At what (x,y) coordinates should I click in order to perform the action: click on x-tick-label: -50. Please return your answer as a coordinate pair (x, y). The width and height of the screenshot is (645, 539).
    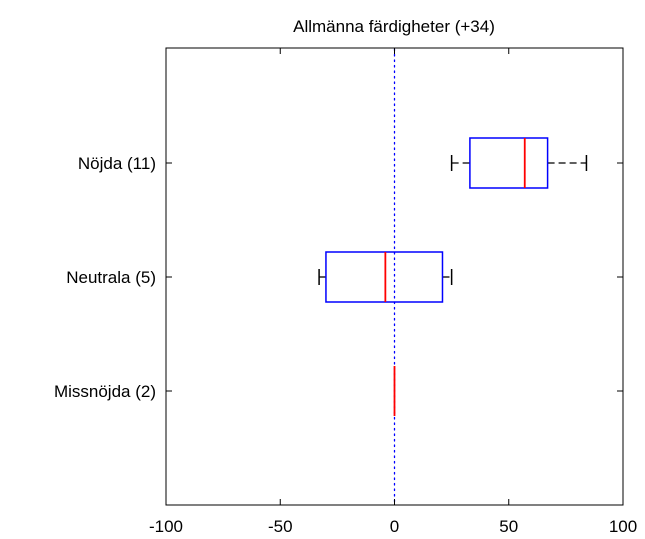
    Looking at the image, I should click on (280, 526).